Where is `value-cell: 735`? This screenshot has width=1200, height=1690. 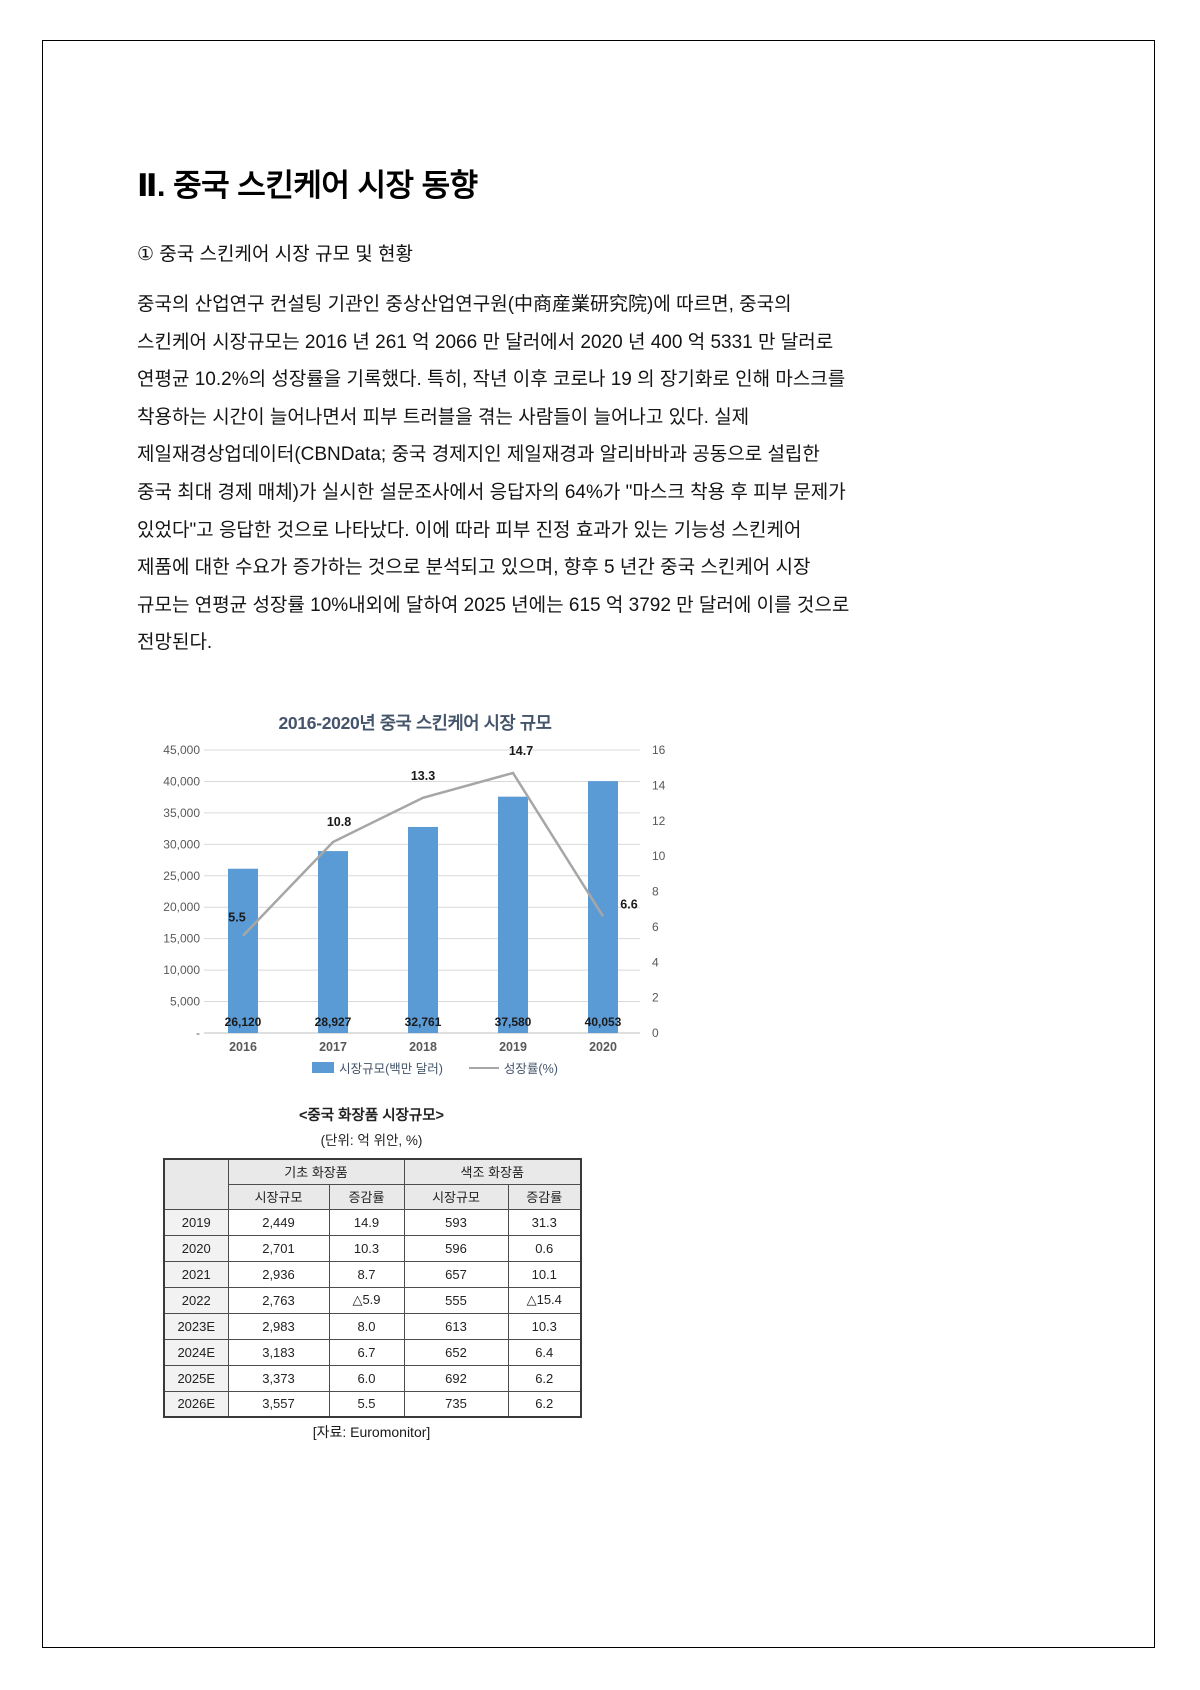
value-cell: 735 is located at coordinates (456, 1404).